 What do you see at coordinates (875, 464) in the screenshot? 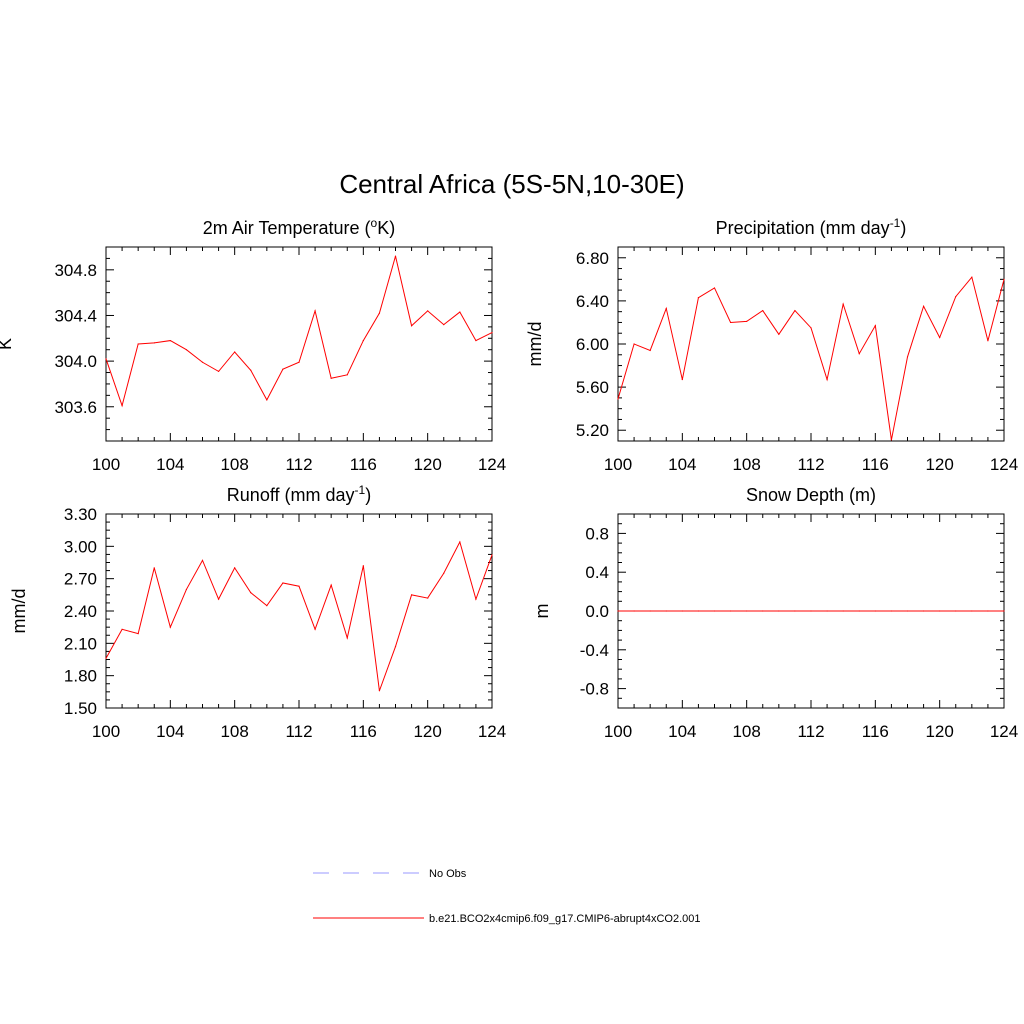
I see `x-tick-label: 116` at bounding box center [875, 464].